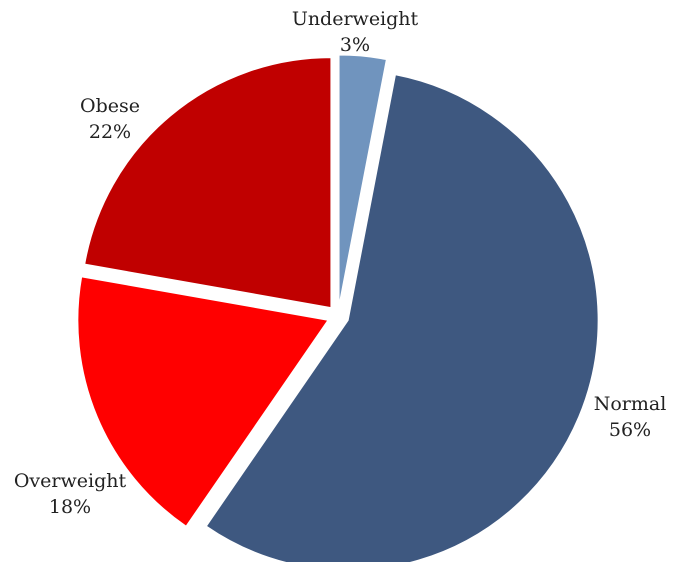 This screenshot has height=562, width=681. What do you see at coordinates (110, 106) in the screenshot?
I see `slice-label-obese: Obese` at bounding box center [110, 106].